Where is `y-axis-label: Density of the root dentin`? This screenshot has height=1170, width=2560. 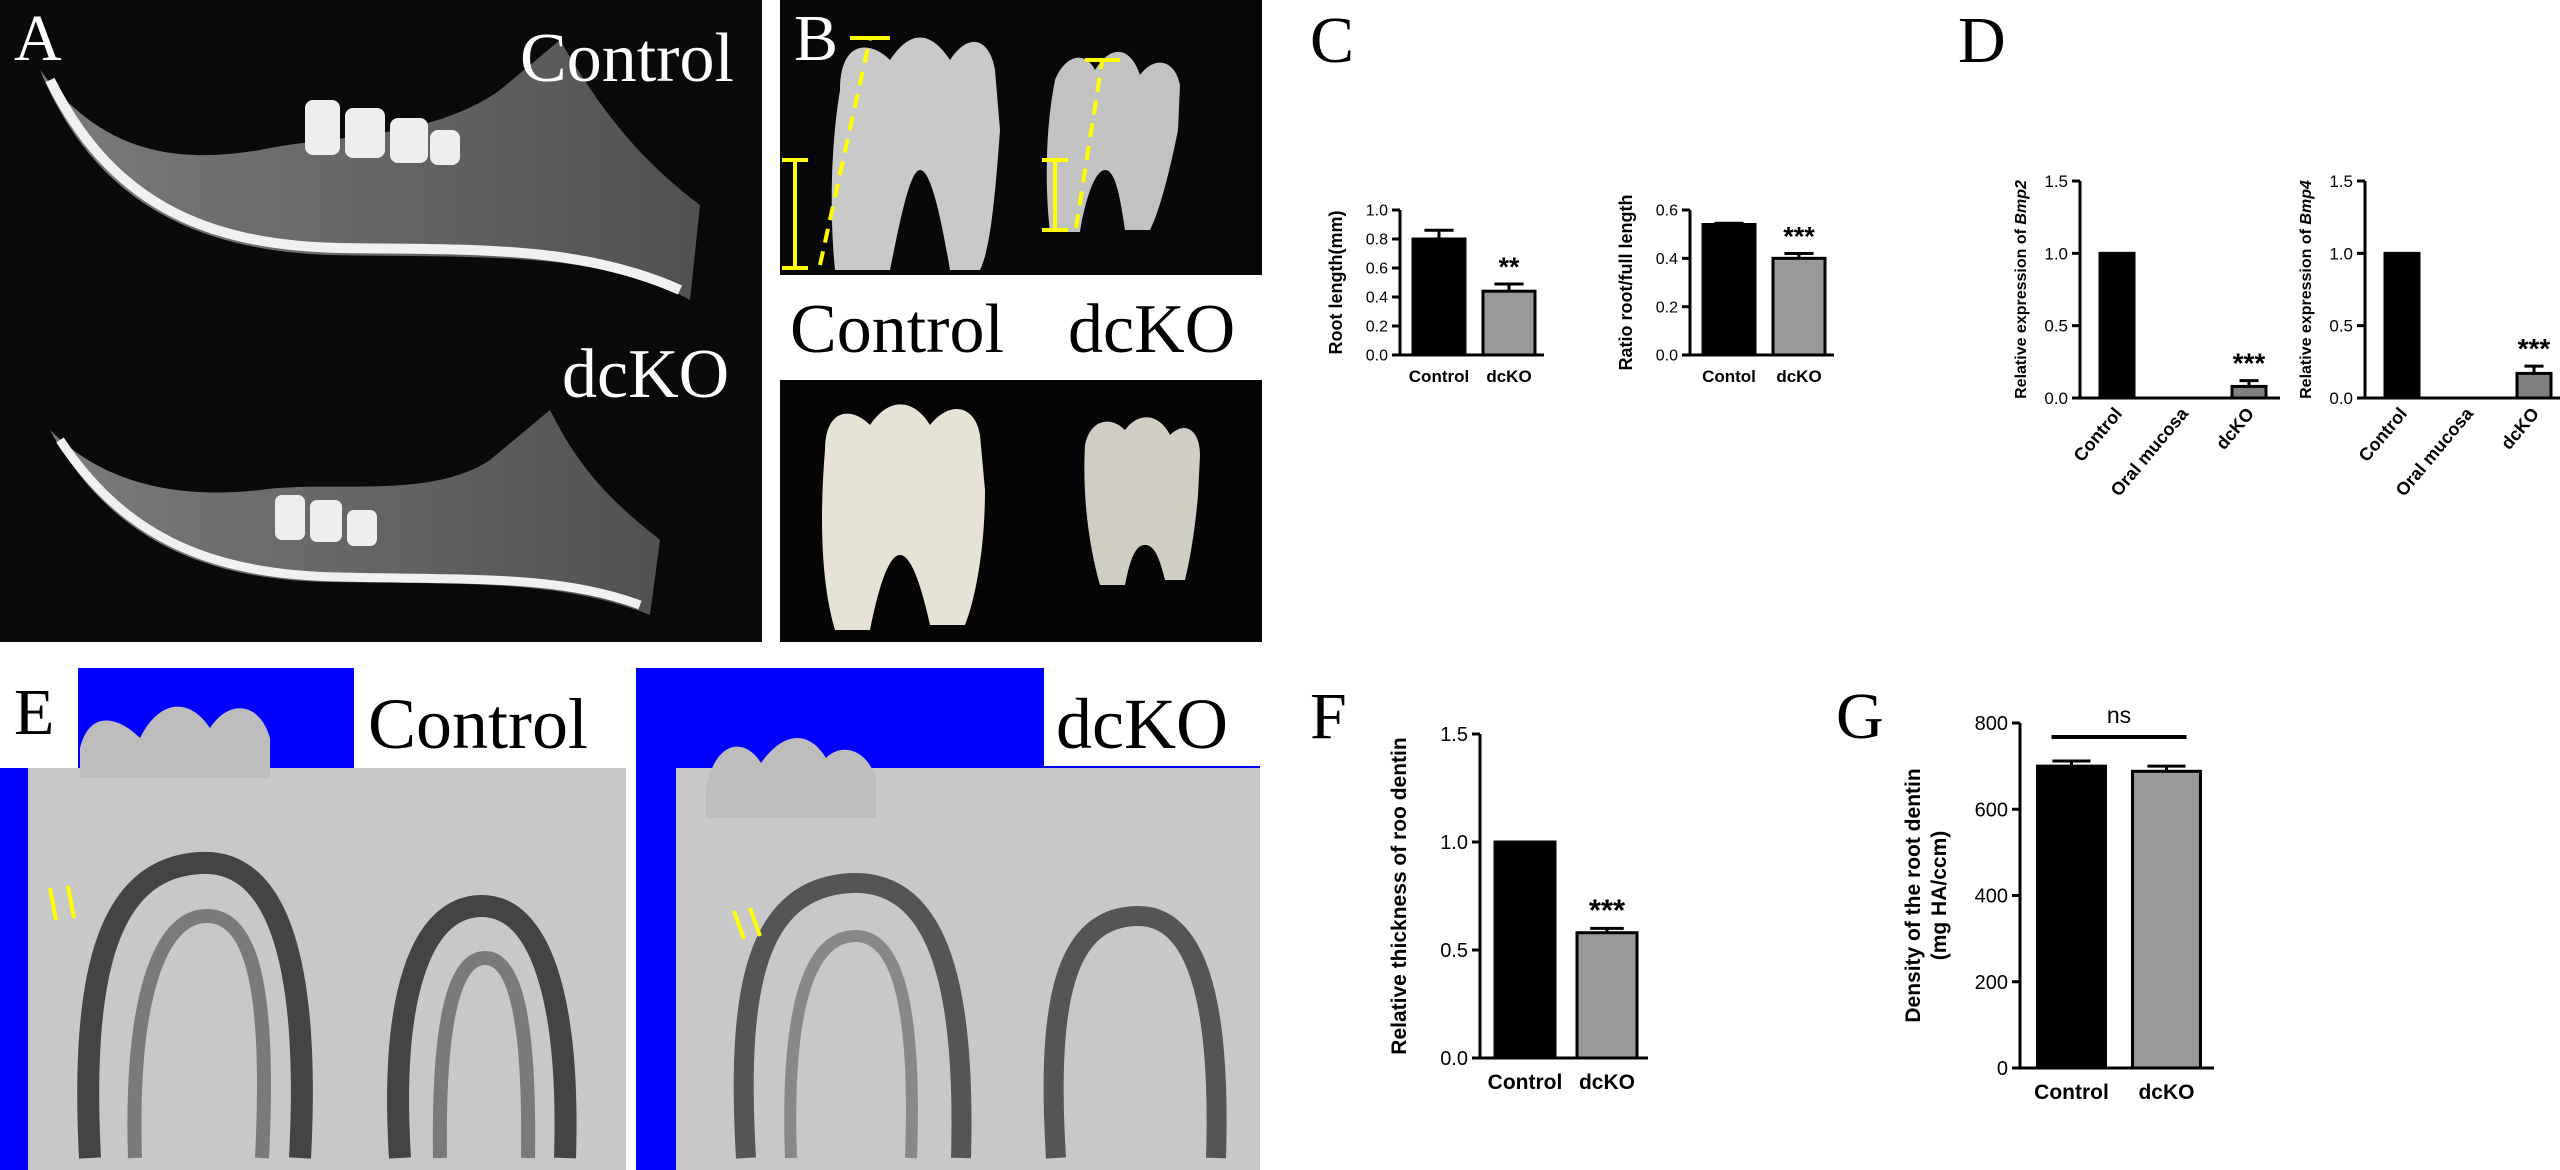 y-axis-label: Density of the root dentin is located at coordinates (1913, 895).